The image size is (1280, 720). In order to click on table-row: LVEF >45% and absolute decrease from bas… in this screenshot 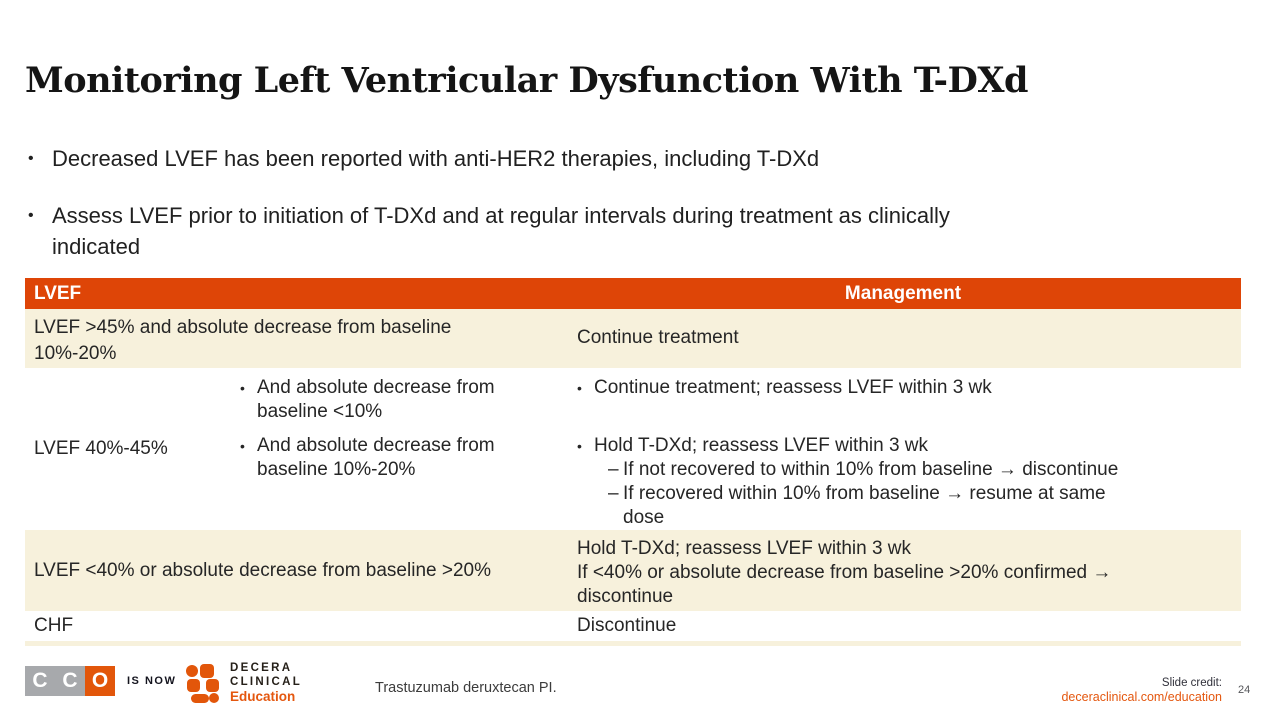, I will do `click(633, 338)`.